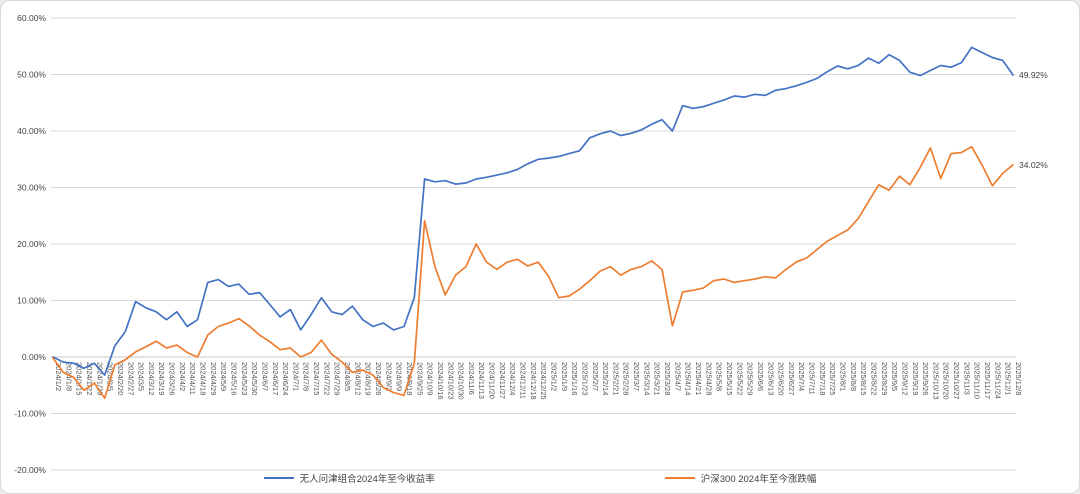 This screenshot has width=1080, height=494. I want to click on x-axis-label: 2024/8/19, so click(368, 378).